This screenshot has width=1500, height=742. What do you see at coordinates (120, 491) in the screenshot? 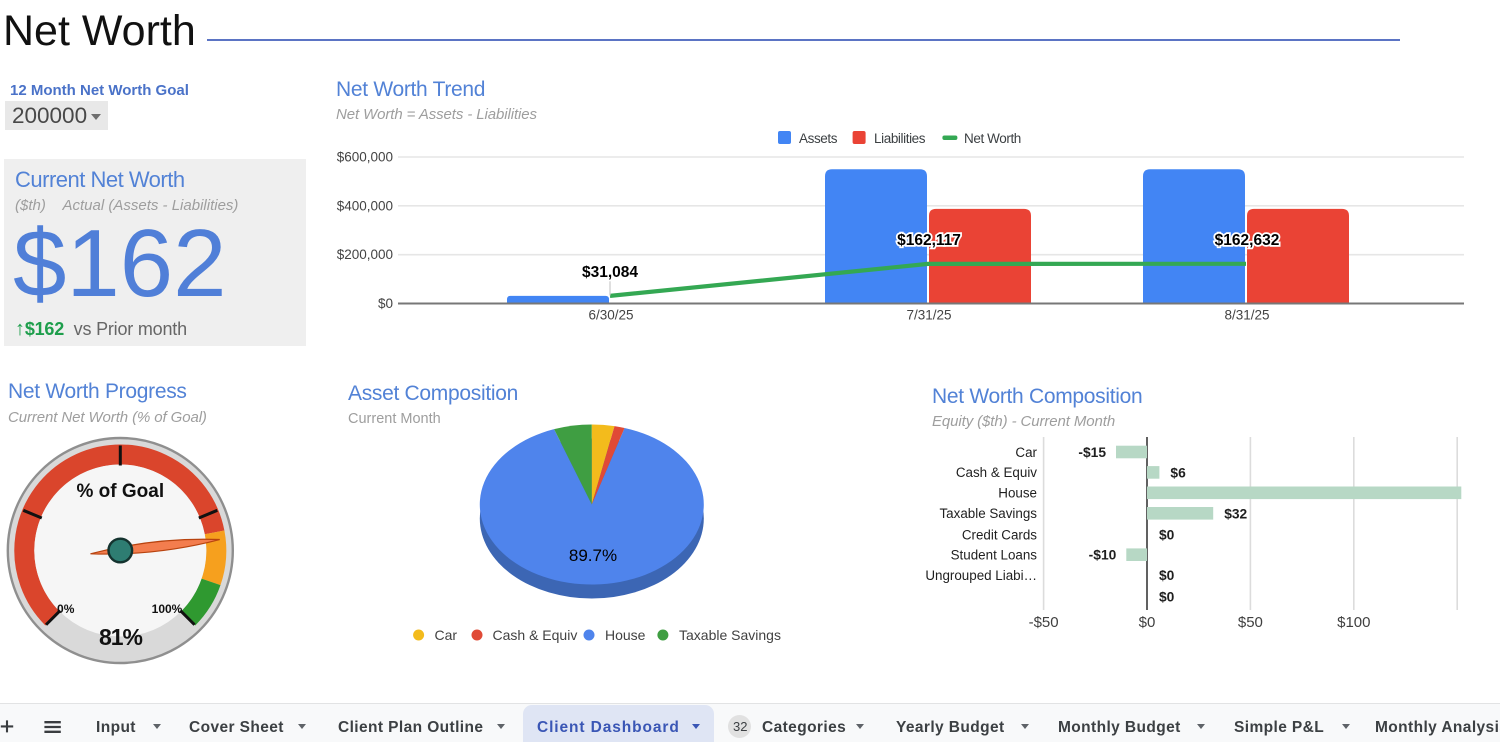
I see `svg-text: % of Goal` at bounding box center [120, 491].